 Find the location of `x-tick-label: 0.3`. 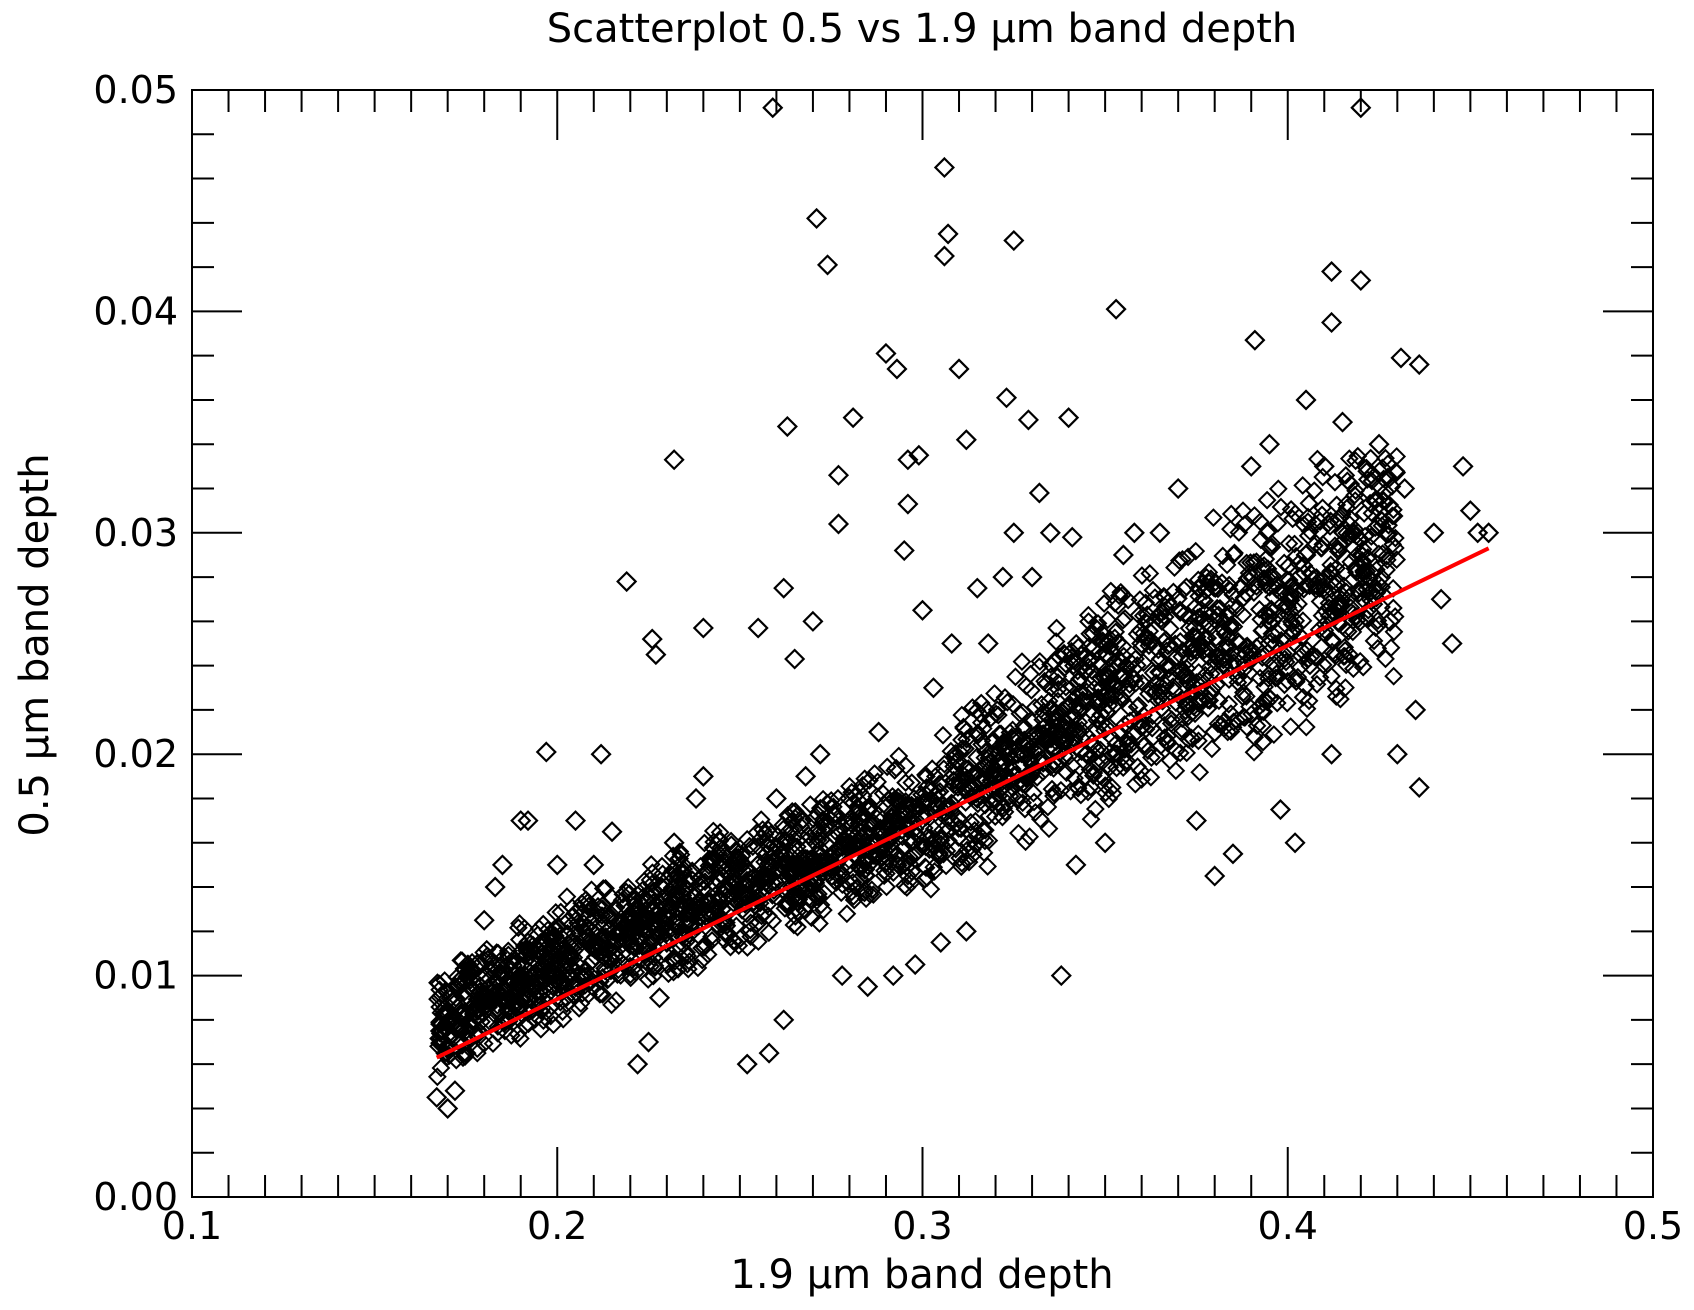

x-tick-label: 0.3 is located at coordinates (922, 1226).